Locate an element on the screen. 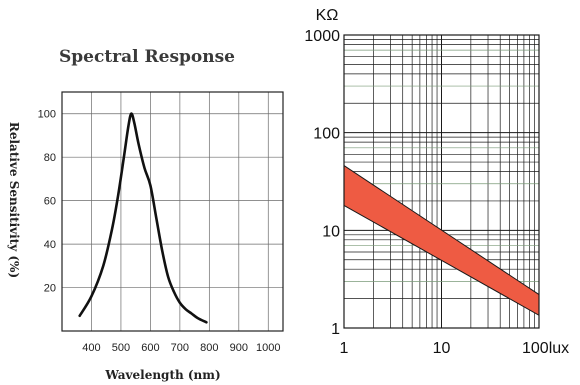  x-tick-label: 700 is located at coordinates (180, 348).